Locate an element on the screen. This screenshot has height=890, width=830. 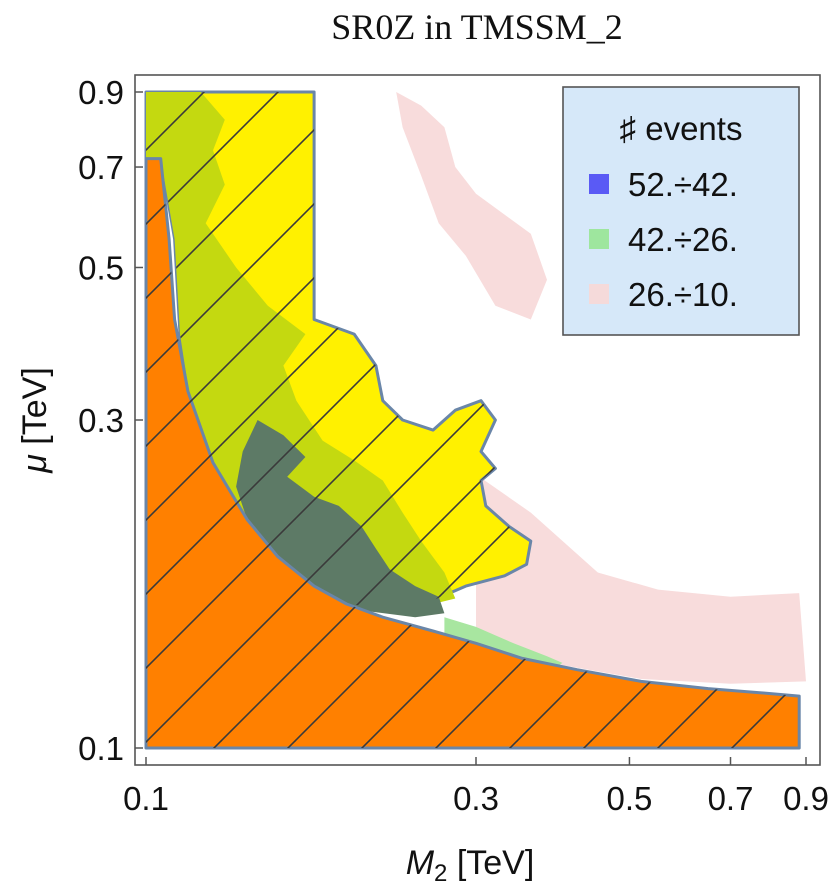
y-tick-label: 0.9 is located at coordinates (101, 92).